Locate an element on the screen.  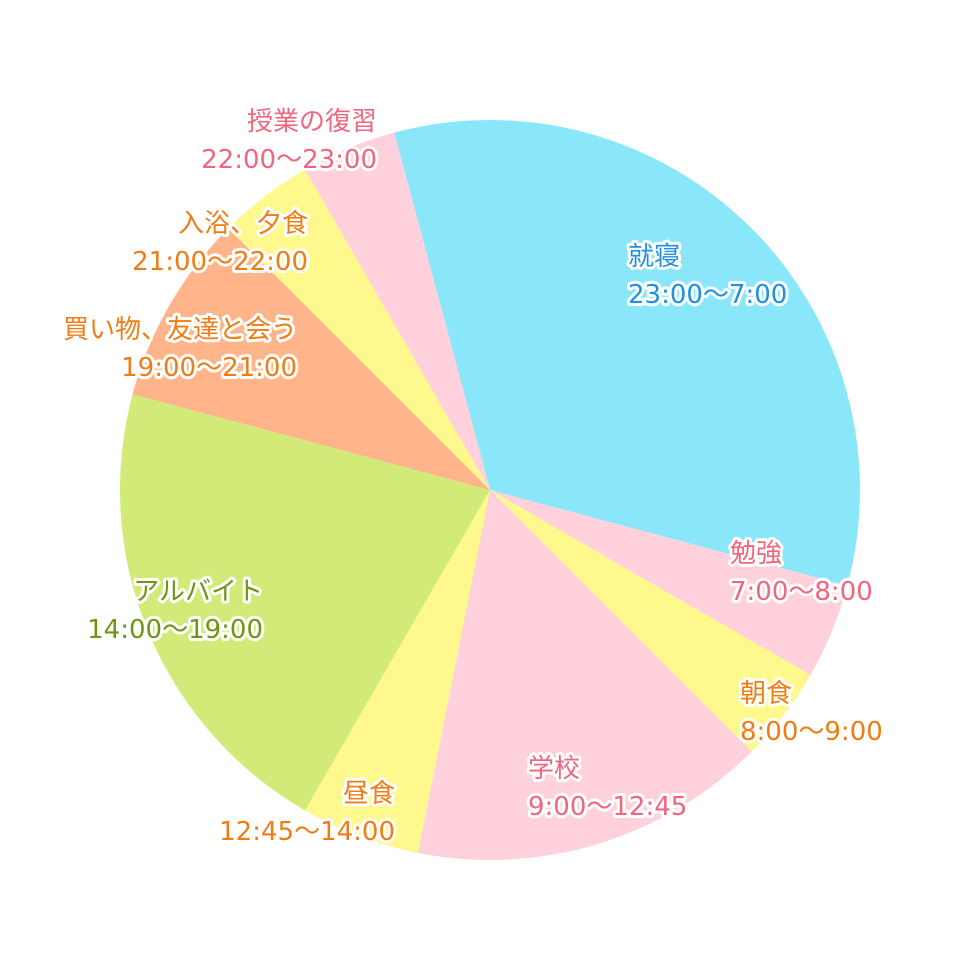
slice-label-breakfast: 朝食 8:00〜9:00 is located at coordinates (811, 713).